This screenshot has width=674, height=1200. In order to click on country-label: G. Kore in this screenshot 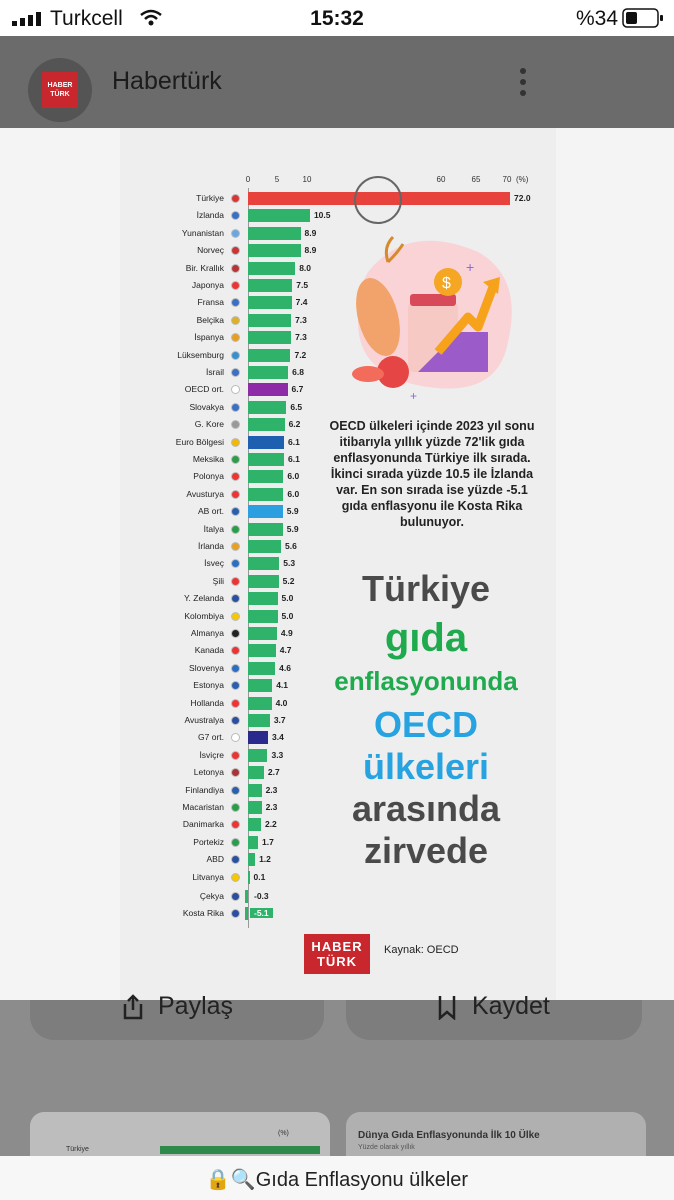, I will do `click(209, 424)`.